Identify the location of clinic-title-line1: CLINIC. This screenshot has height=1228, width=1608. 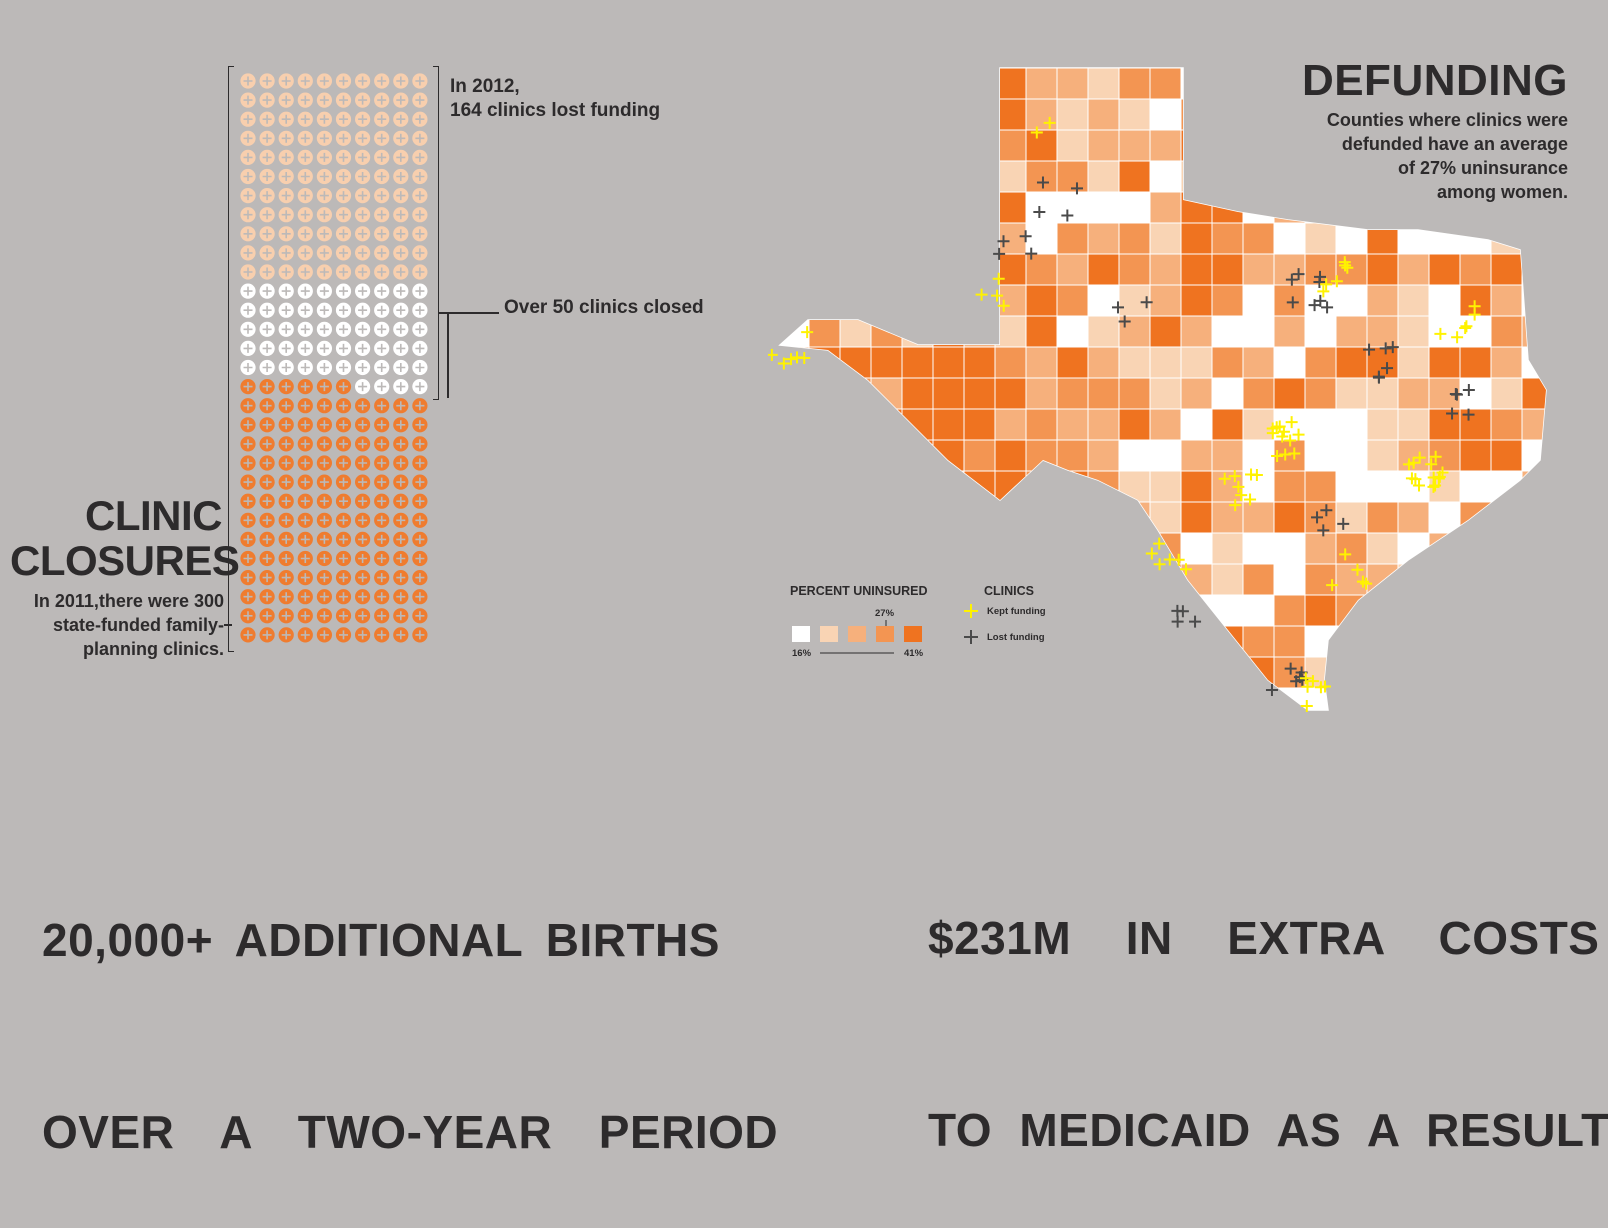
(154, 515).